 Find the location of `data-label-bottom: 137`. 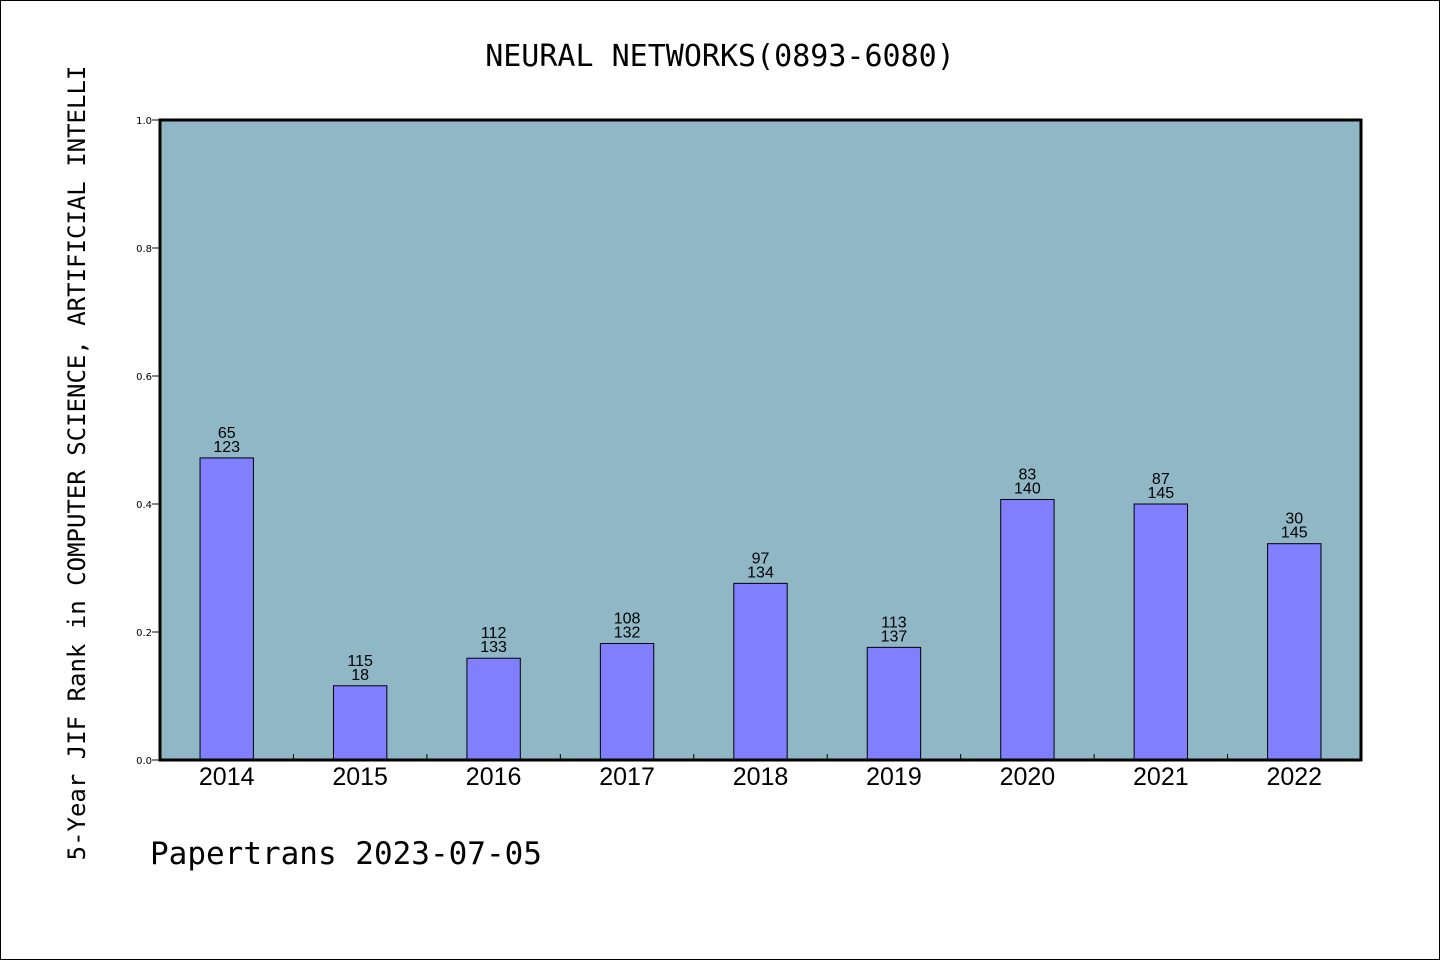

data-label-bottom: 137 is located at coordinates (894, 636).